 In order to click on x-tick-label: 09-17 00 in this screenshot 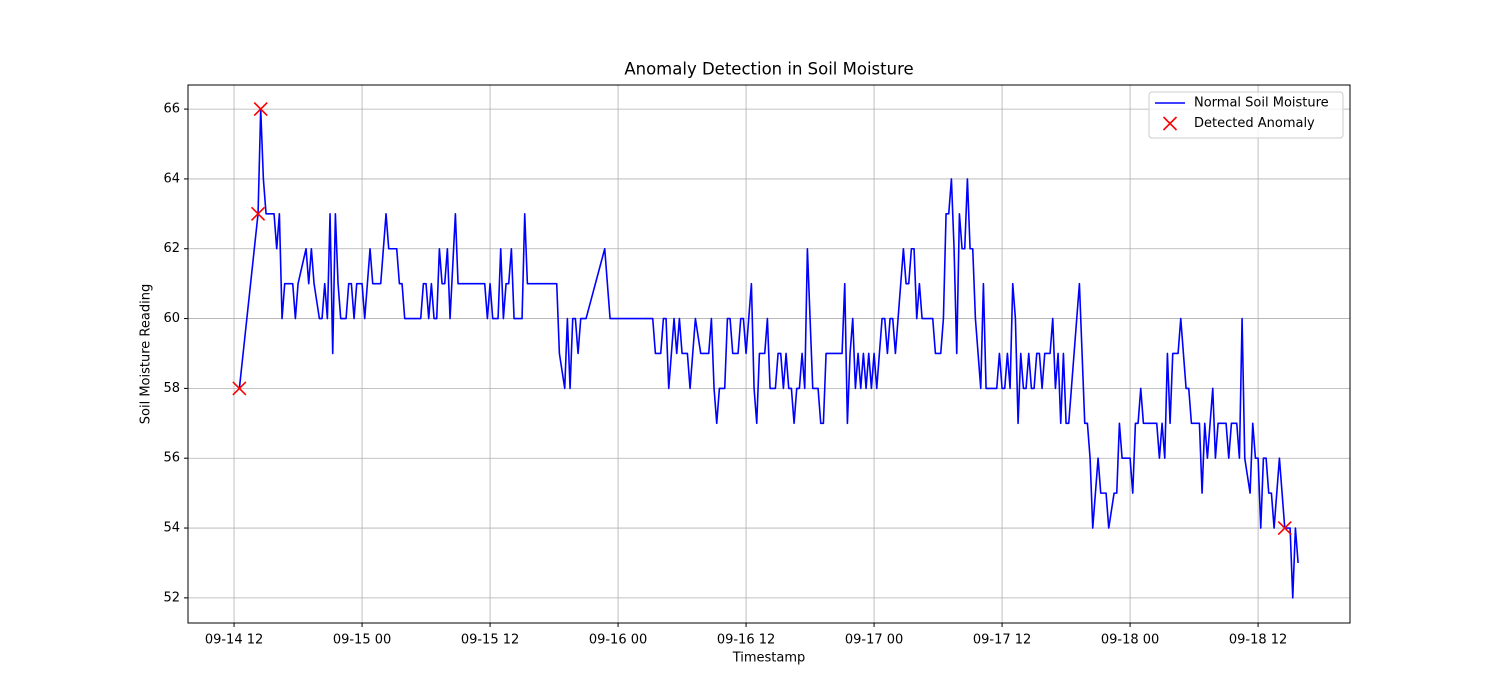, I will do `click(874, 640)`.